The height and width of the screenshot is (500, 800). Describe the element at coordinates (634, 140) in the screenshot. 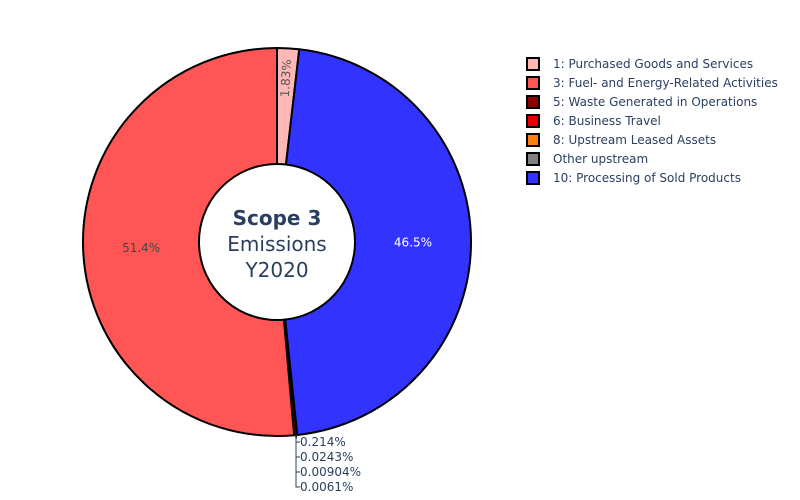

I see `legend-label: 8: Upstream Leased Assets` at that location.